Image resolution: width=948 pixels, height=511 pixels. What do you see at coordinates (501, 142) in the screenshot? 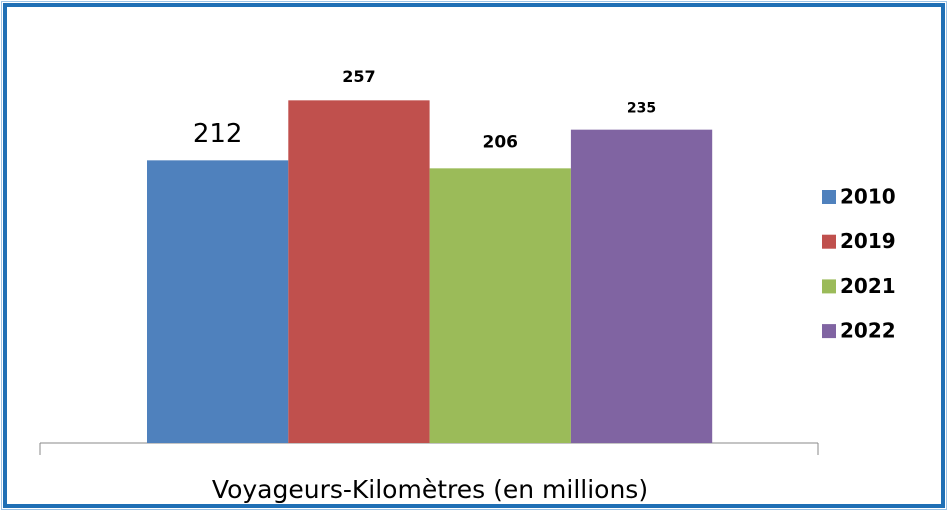
I see `data-label: 206` at bounding box center [501, 142].